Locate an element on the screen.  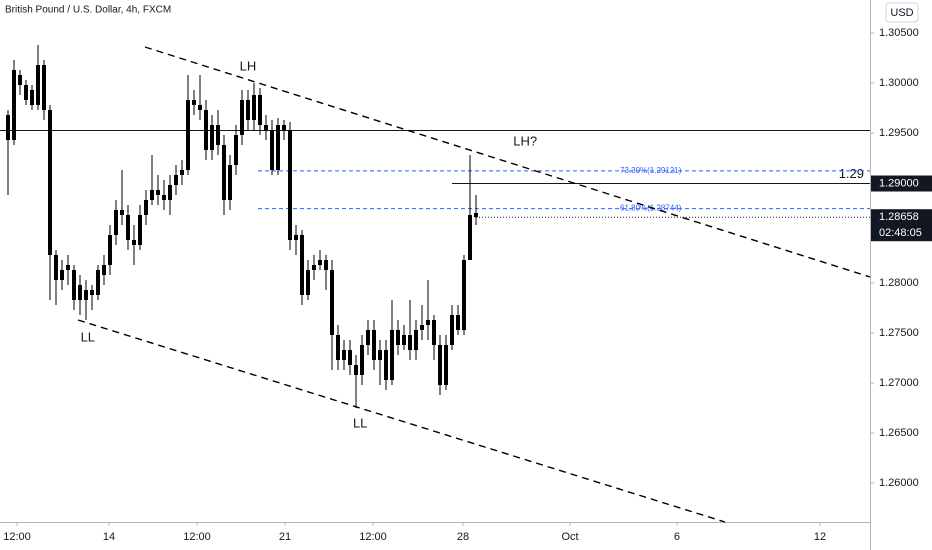
y-tick-label: 1.27000 is located at coordinates (899, 383).